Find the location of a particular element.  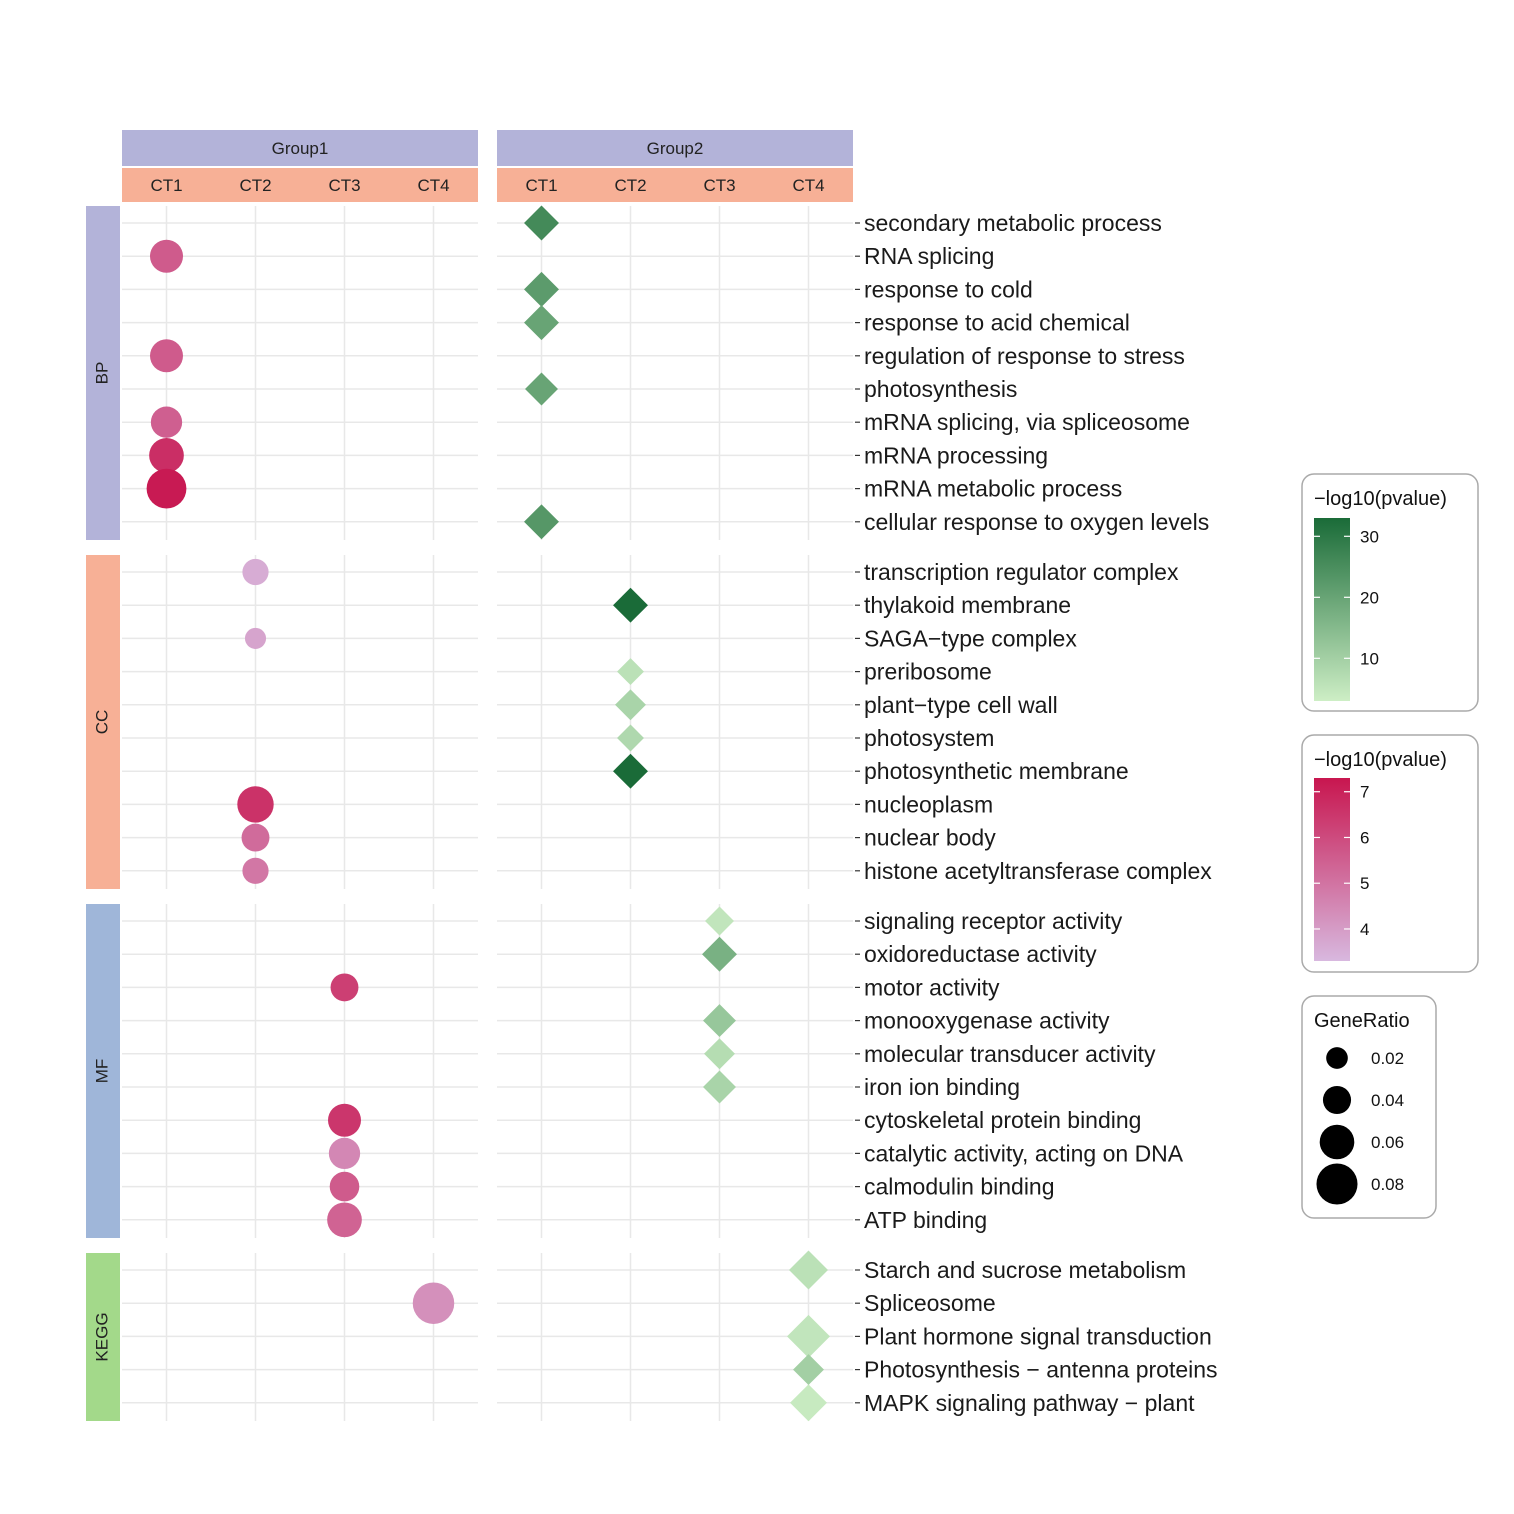

category-label: MF is located at coordinates (101, 1071).